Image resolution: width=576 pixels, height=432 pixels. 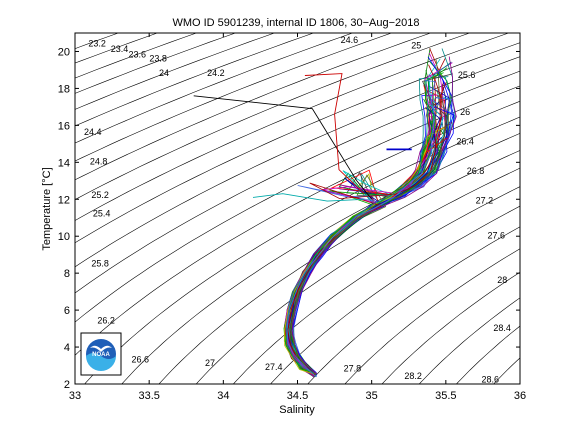 What do you see at coordinates (491, 380) in the screenshot?
I see `density-contour-label: 28.6` at bounding box center [491, 380].